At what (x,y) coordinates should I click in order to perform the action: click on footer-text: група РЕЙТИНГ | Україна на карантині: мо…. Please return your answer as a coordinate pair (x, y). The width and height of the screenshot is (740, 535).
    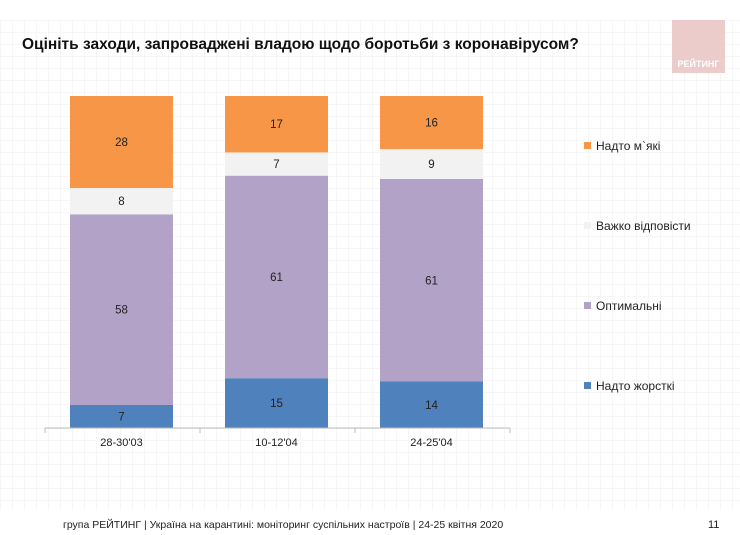
    Looking at the image, I should click on (283, 525).